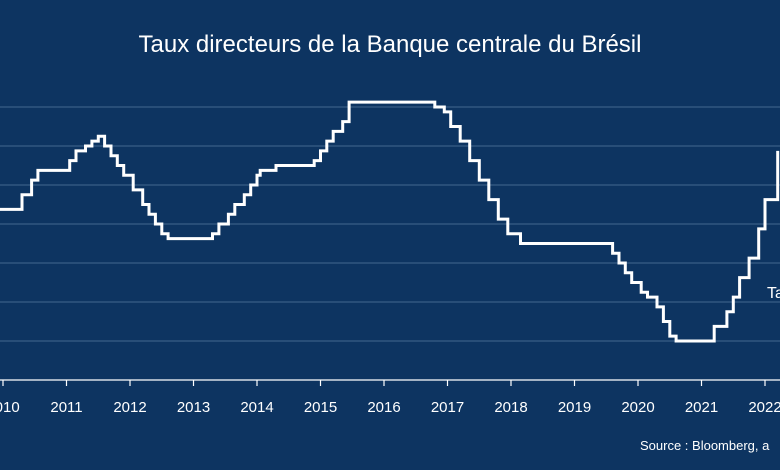 The width and height of the screenshot is (780, 470). Describe the element at coordinates (320, 407) in the screenshot. I see `x-tick-label: 2015` at that location.